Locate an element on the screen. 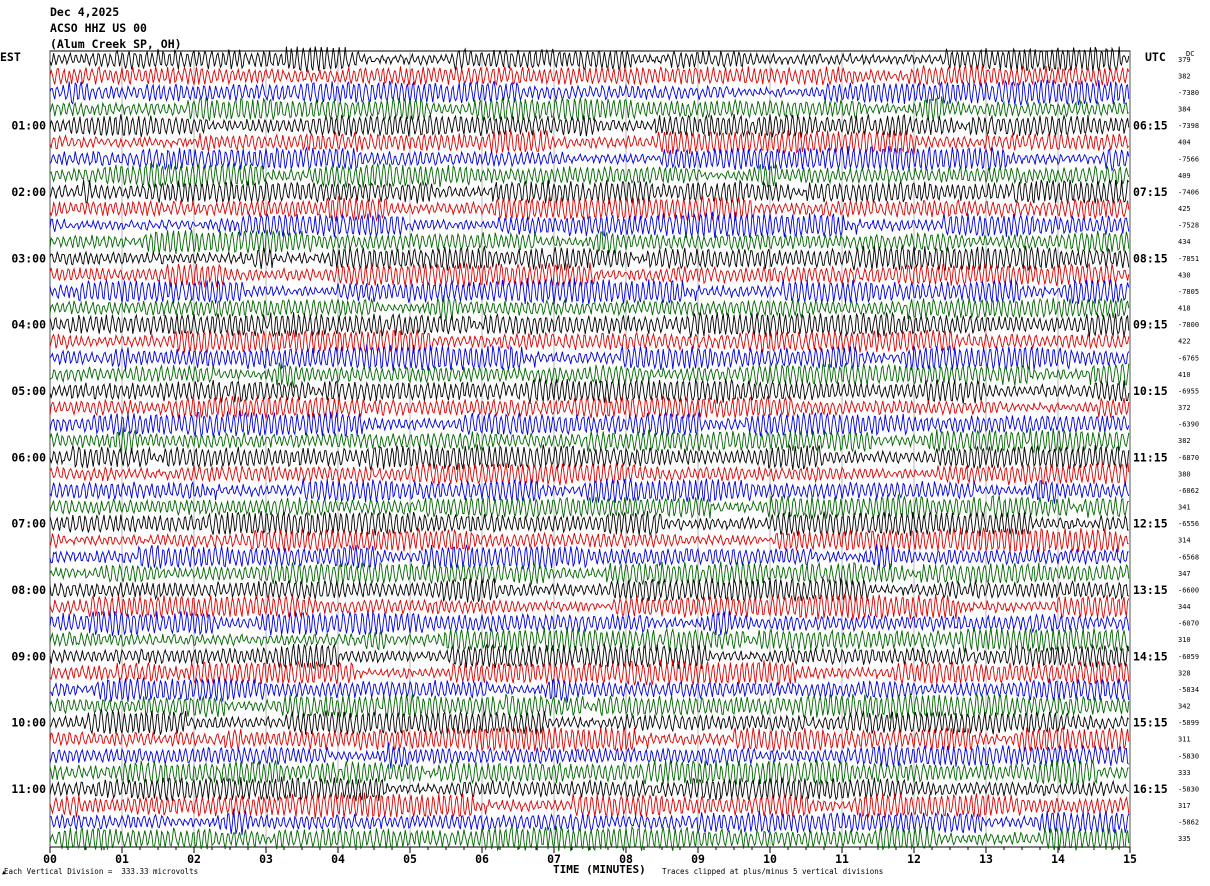  right-hour-label: 12:15 is located at coordinates (1150, 524).